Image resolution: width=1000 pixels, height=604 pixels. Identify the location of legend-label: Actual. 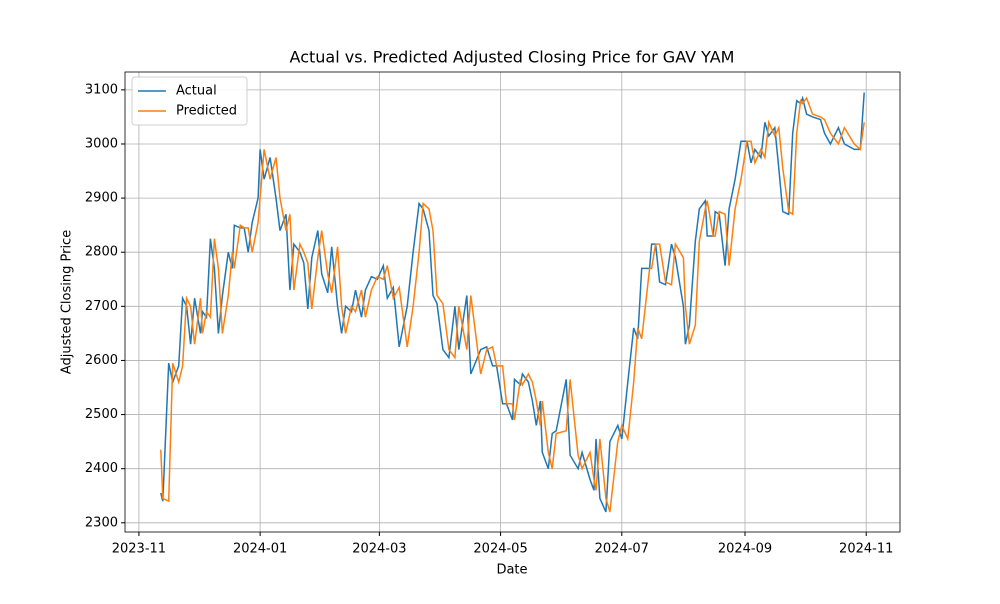
(196, 91).